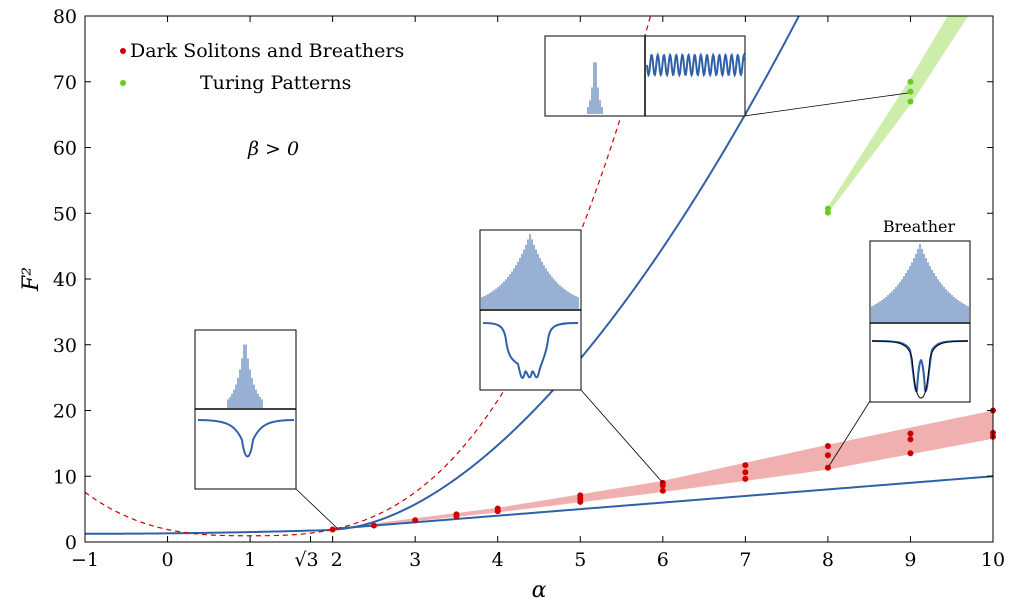  What do you see at coordinates (123, 51) in the screenshot?
I see `legend-marker-dark` at bounding box center [123, 51].